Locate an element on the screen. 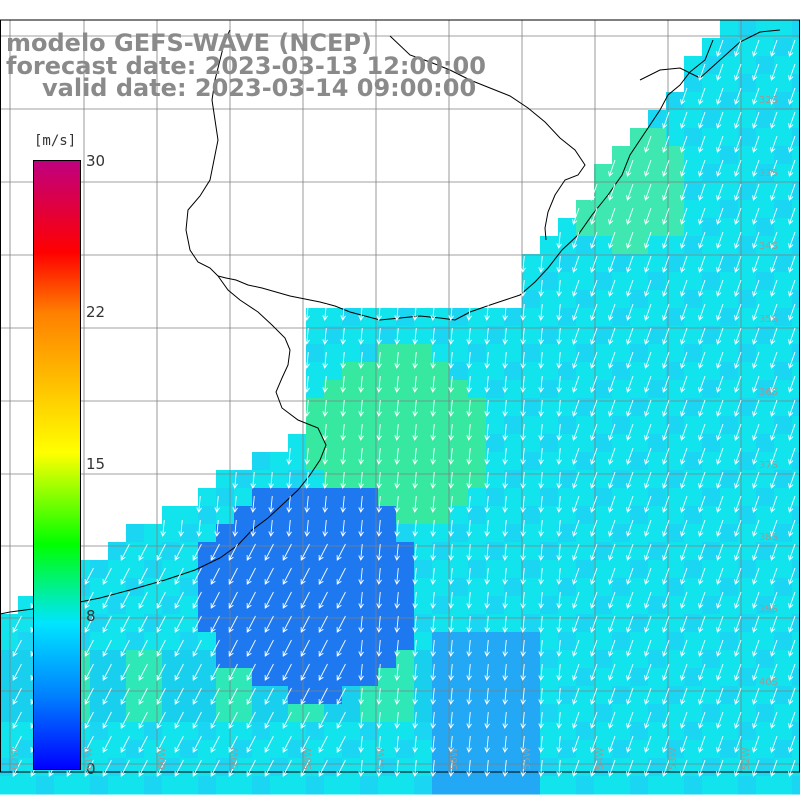 The height and width of the screenshot is (800, 800). lat-label: 40S is located at coordinates (768, 682).